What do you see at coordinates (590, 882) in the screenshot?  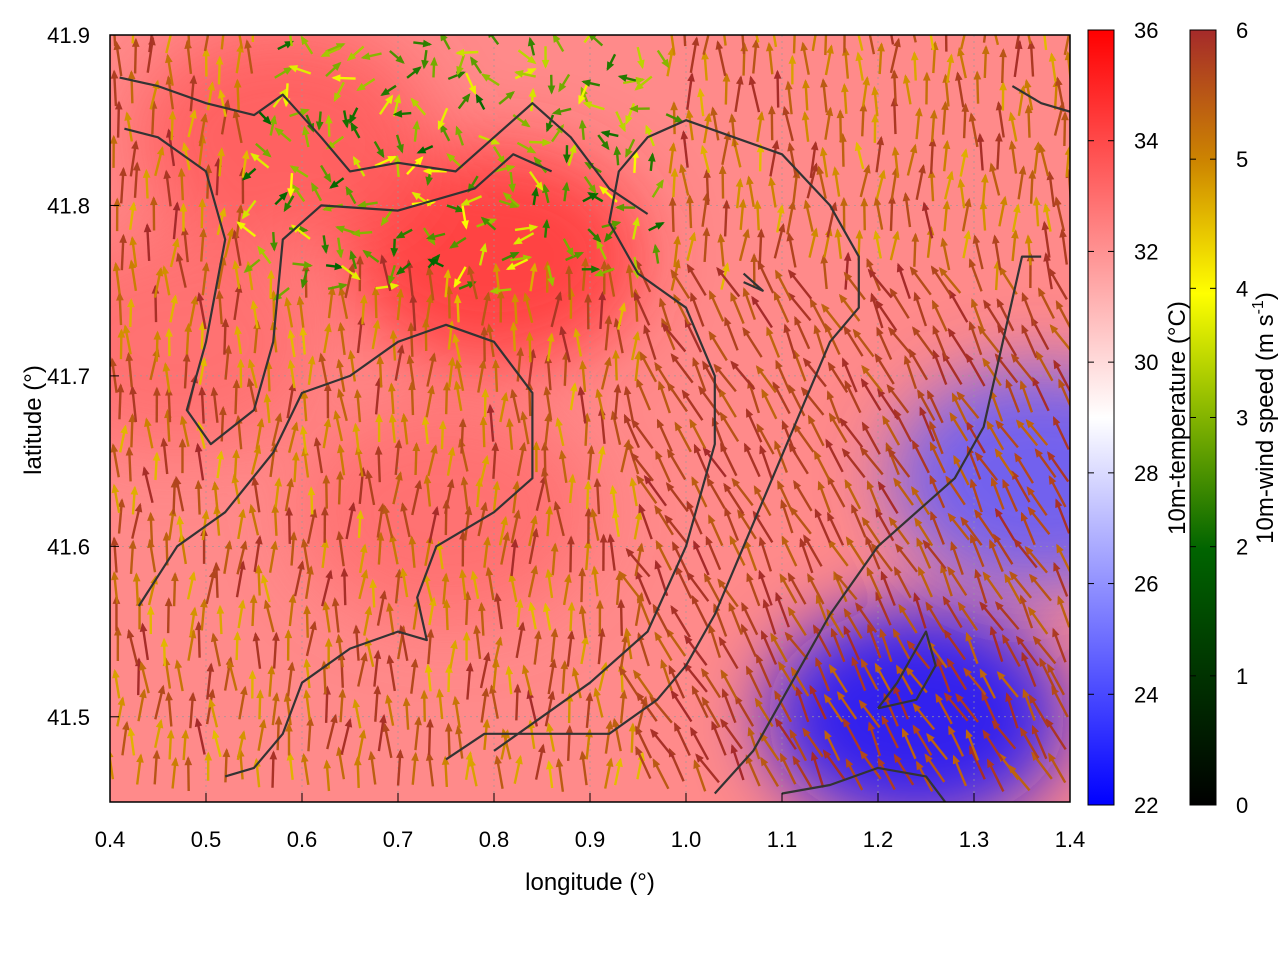 I see `x-axis-label: longitude (°)` at bounding box center [590, 882].